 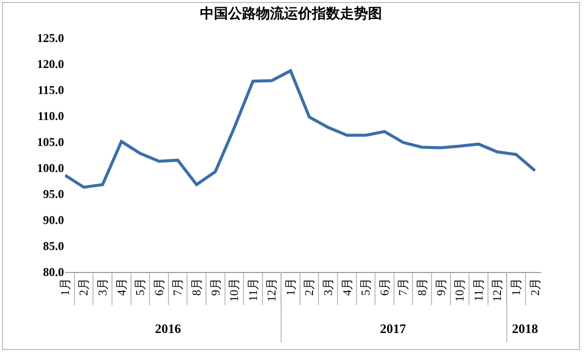 I want to click on y-tick-label: 85.0, so click(x=53, y=246).